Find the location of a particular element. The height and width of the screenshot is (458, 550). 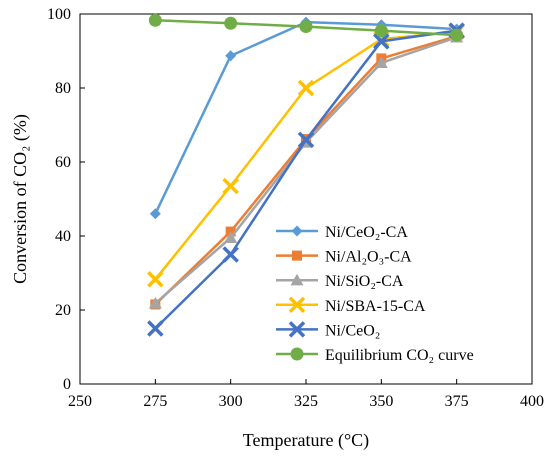

y-tick-label: 80 is located at coordinates (63, 88).